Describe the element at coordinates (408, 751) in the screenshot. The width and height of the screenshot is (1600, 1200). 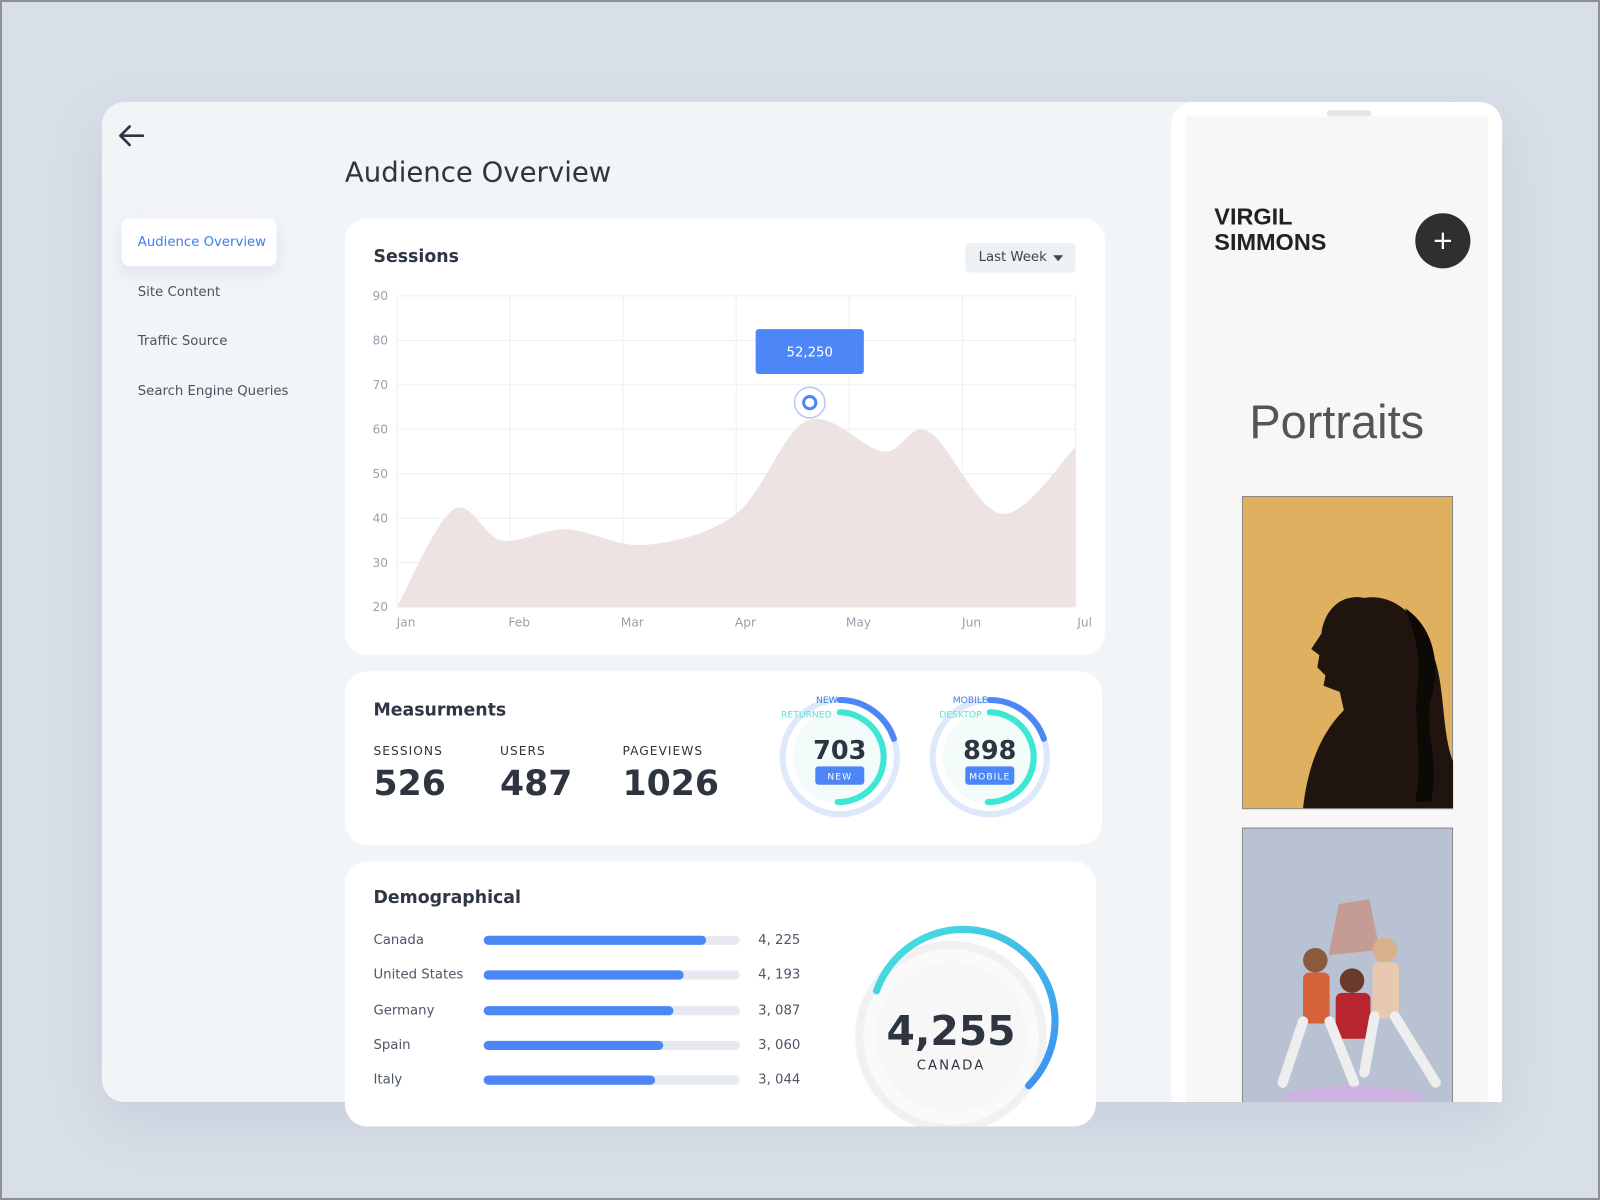
I see `stat-label: SESSIONS` at that location.